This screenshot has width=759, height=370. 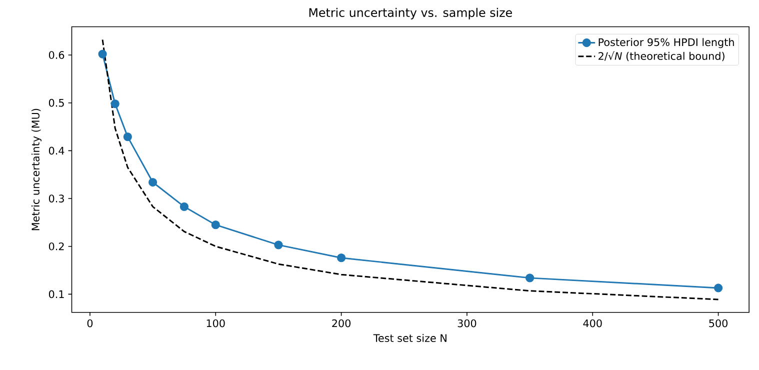 What do you see at coordinates (718, 323) in the screenshot?
I see `x-tick-label: 500` at bounding box center [718, 323].